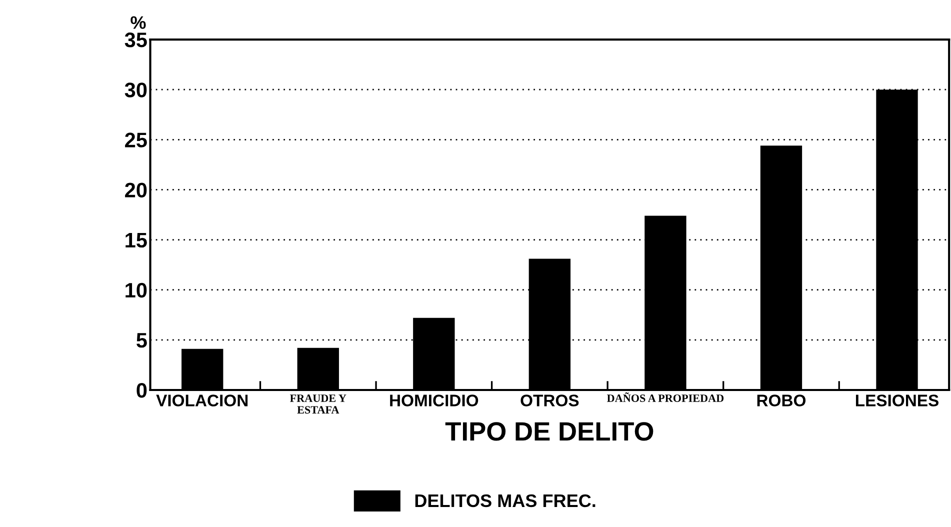 The width and height of the screenshot is (951, 527). I want to click on y-axis-title: %, so click(138, 22).